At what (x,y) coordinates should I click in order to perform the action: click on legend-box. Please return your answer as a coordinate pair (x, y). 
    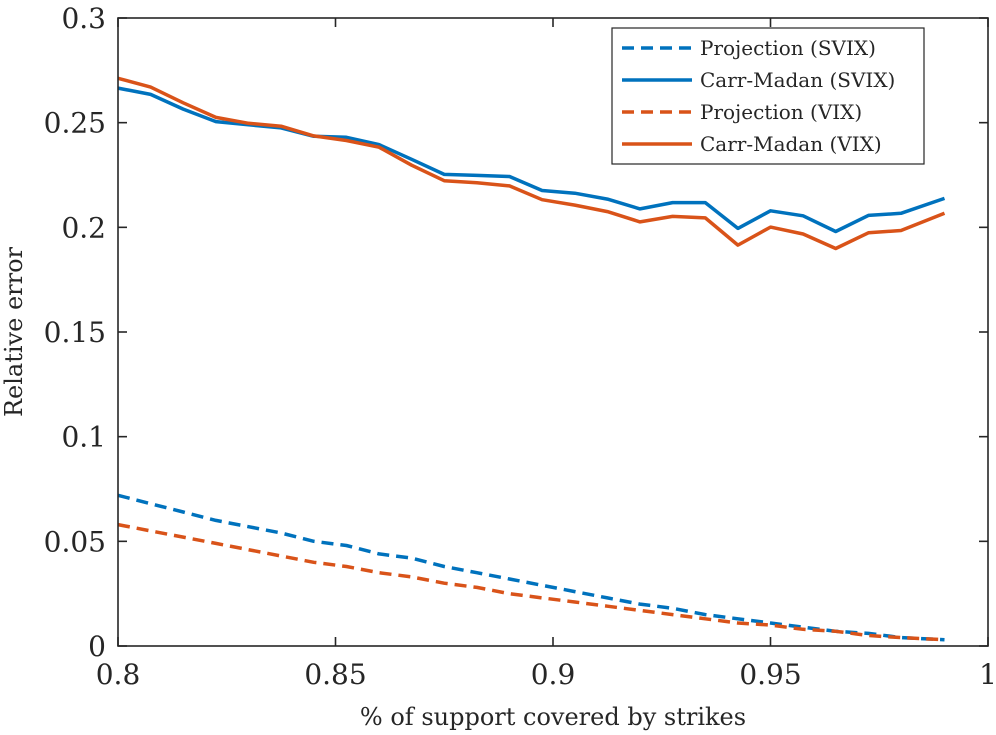
    Looking at the image, I should click on (768, 96).